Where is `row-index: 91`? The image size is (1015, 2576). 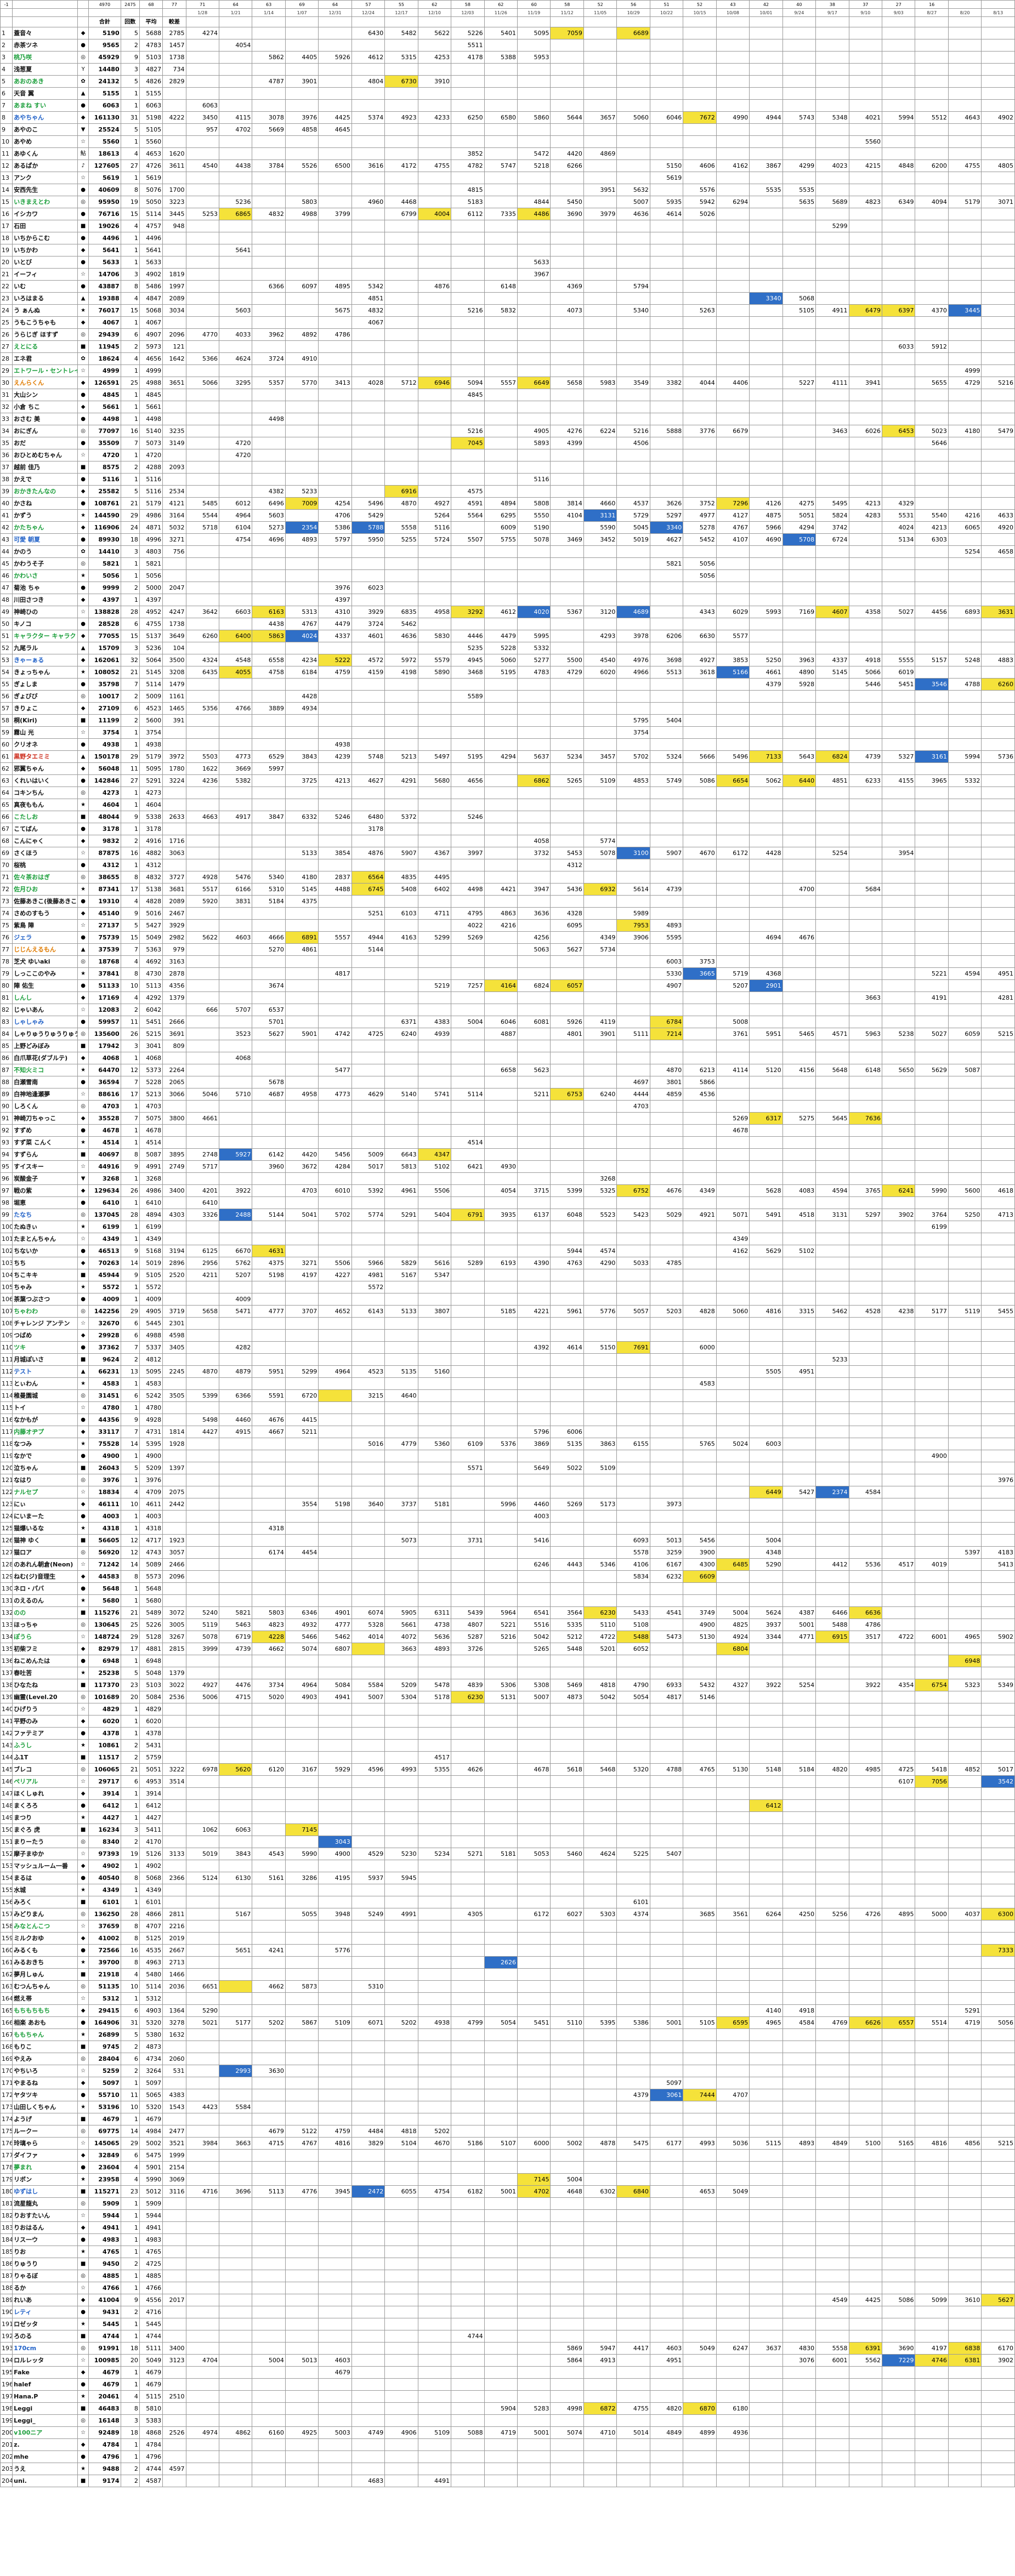
row-index: 91 is located at coordinates (6, 1118).